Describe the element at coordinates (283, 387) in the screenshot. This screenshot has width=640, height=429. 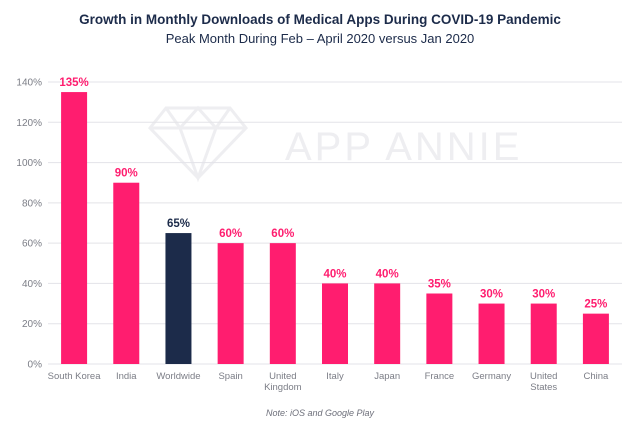
I see `x-tick-label: Kingdom` at that location.